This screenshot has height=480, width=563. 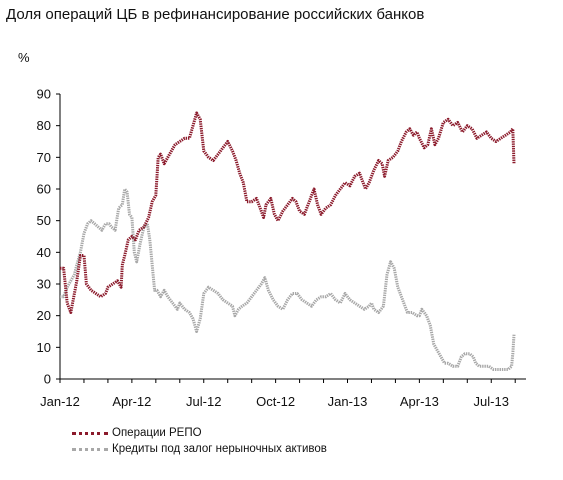 I want to click on legend-label-nonmarket: Кредиты под залог нерыночных активов, so click(x=219, y=449).